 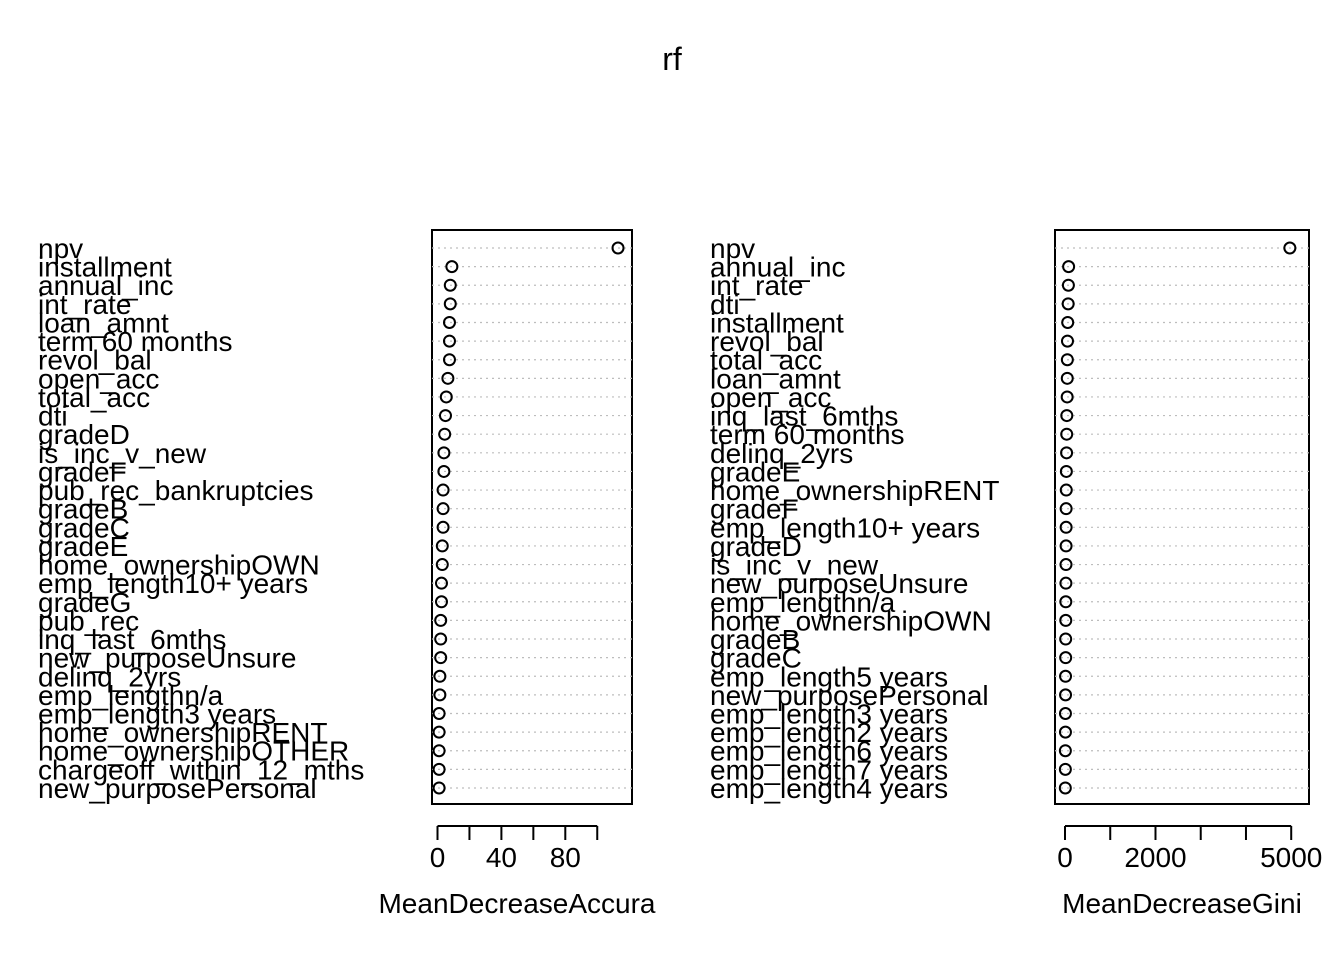 I want to click on panel-gini-xlabel: MeanDecreaseGini, so click(x=1182, y=903).